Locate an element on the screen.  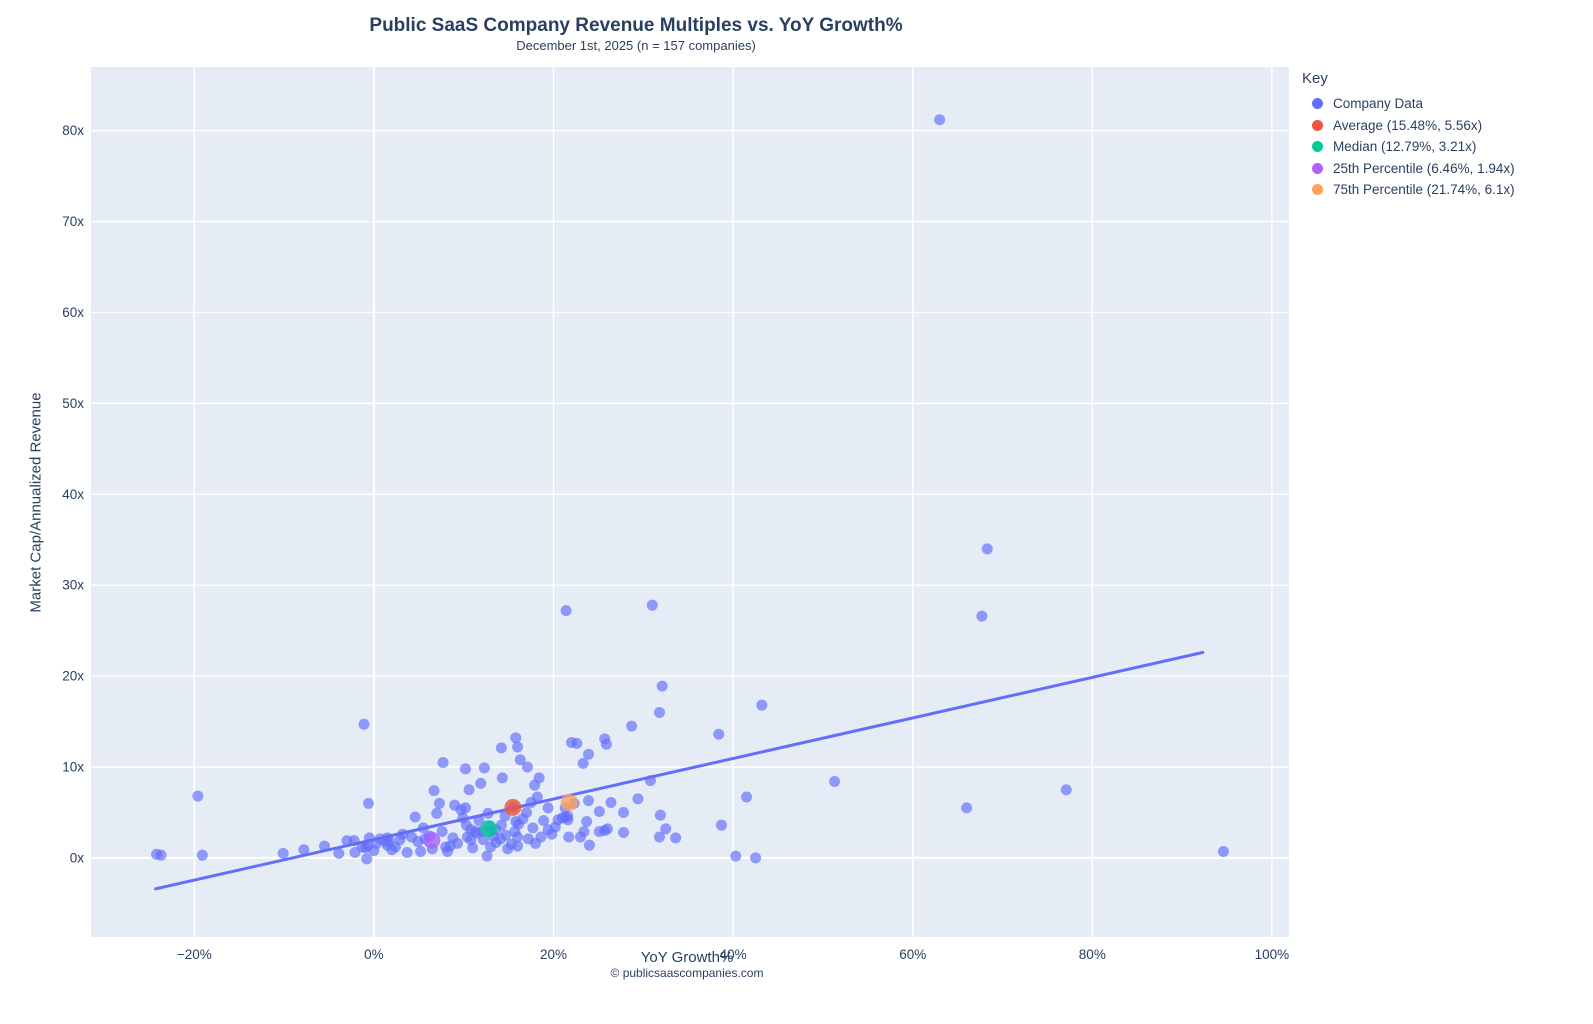
average-marker is located at coordinates (513, 807).